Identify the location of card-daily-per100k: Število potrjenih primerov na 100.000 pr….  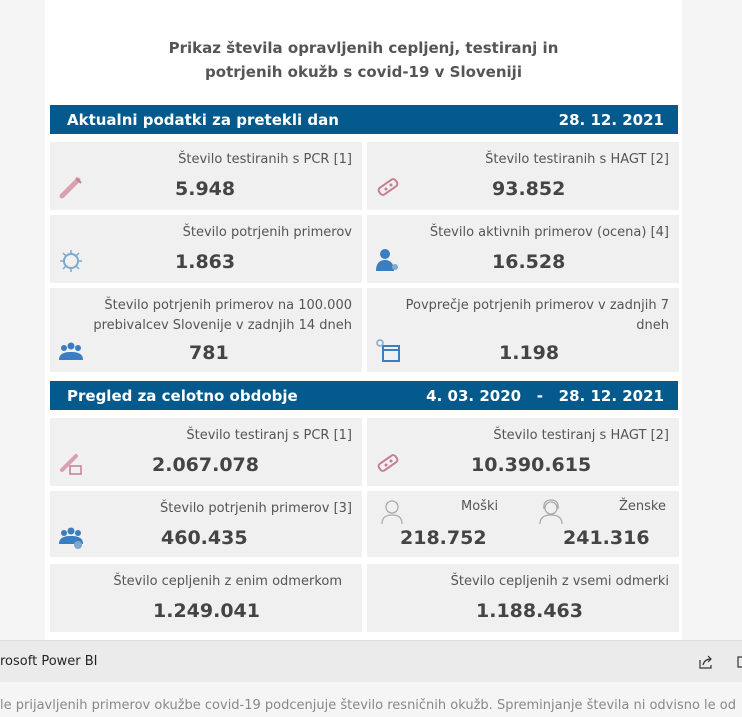
(206, 330).